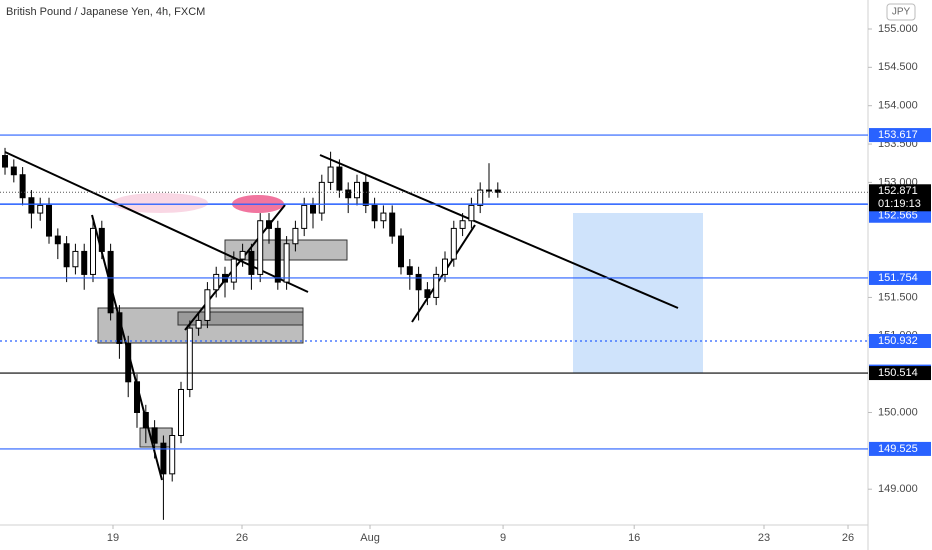  I want to click on last-price-bg, so click(900, 198).